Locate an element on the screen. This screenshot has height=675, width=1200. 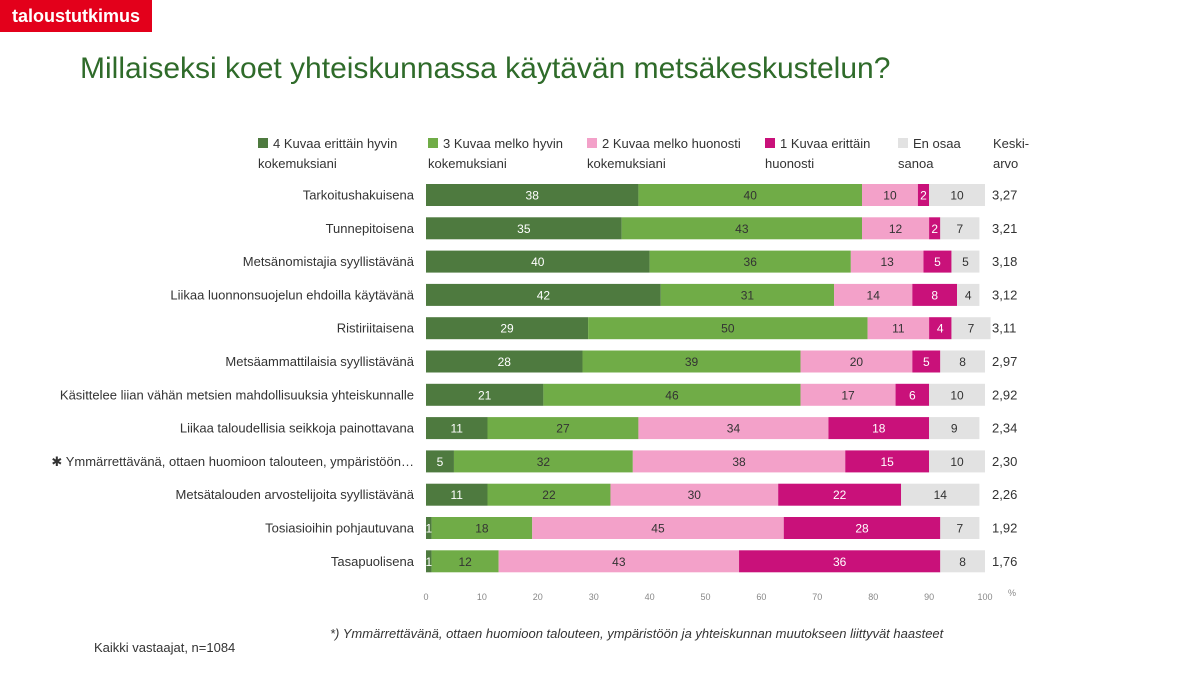
data-label: 50 is located at coordinates (728, 329).